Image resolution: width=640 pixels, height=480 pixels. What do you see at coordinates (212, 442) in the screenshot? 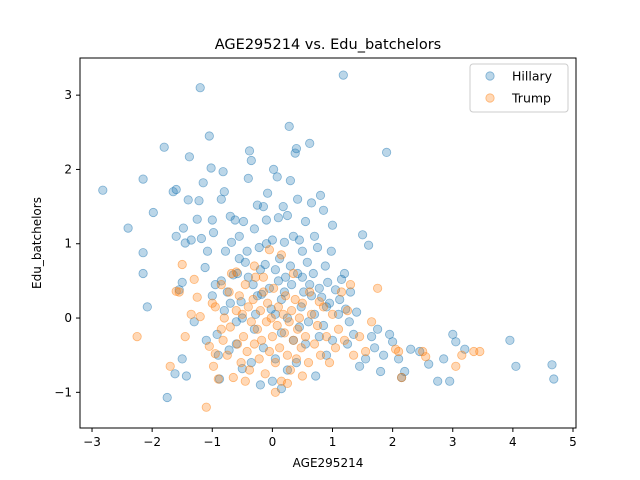
I see `x-tick-label: −1` at bounding box center [212, 442].